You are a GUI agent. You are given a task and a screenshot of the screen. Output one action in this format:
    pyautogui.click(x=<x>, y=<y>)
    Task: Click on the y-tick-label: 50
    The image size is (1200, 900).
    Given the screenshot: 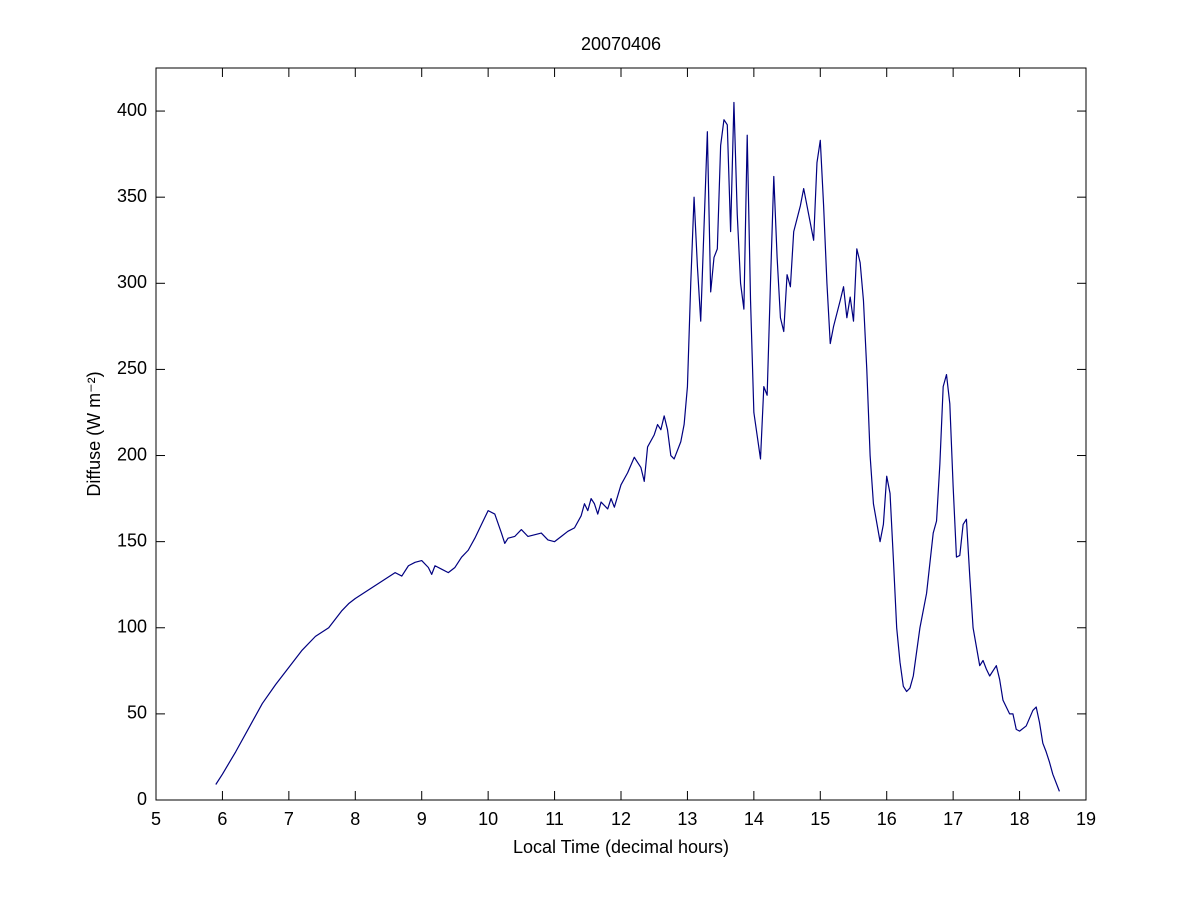 What is the action you would take?
    pyautogui.click(x=137, y=713)
    